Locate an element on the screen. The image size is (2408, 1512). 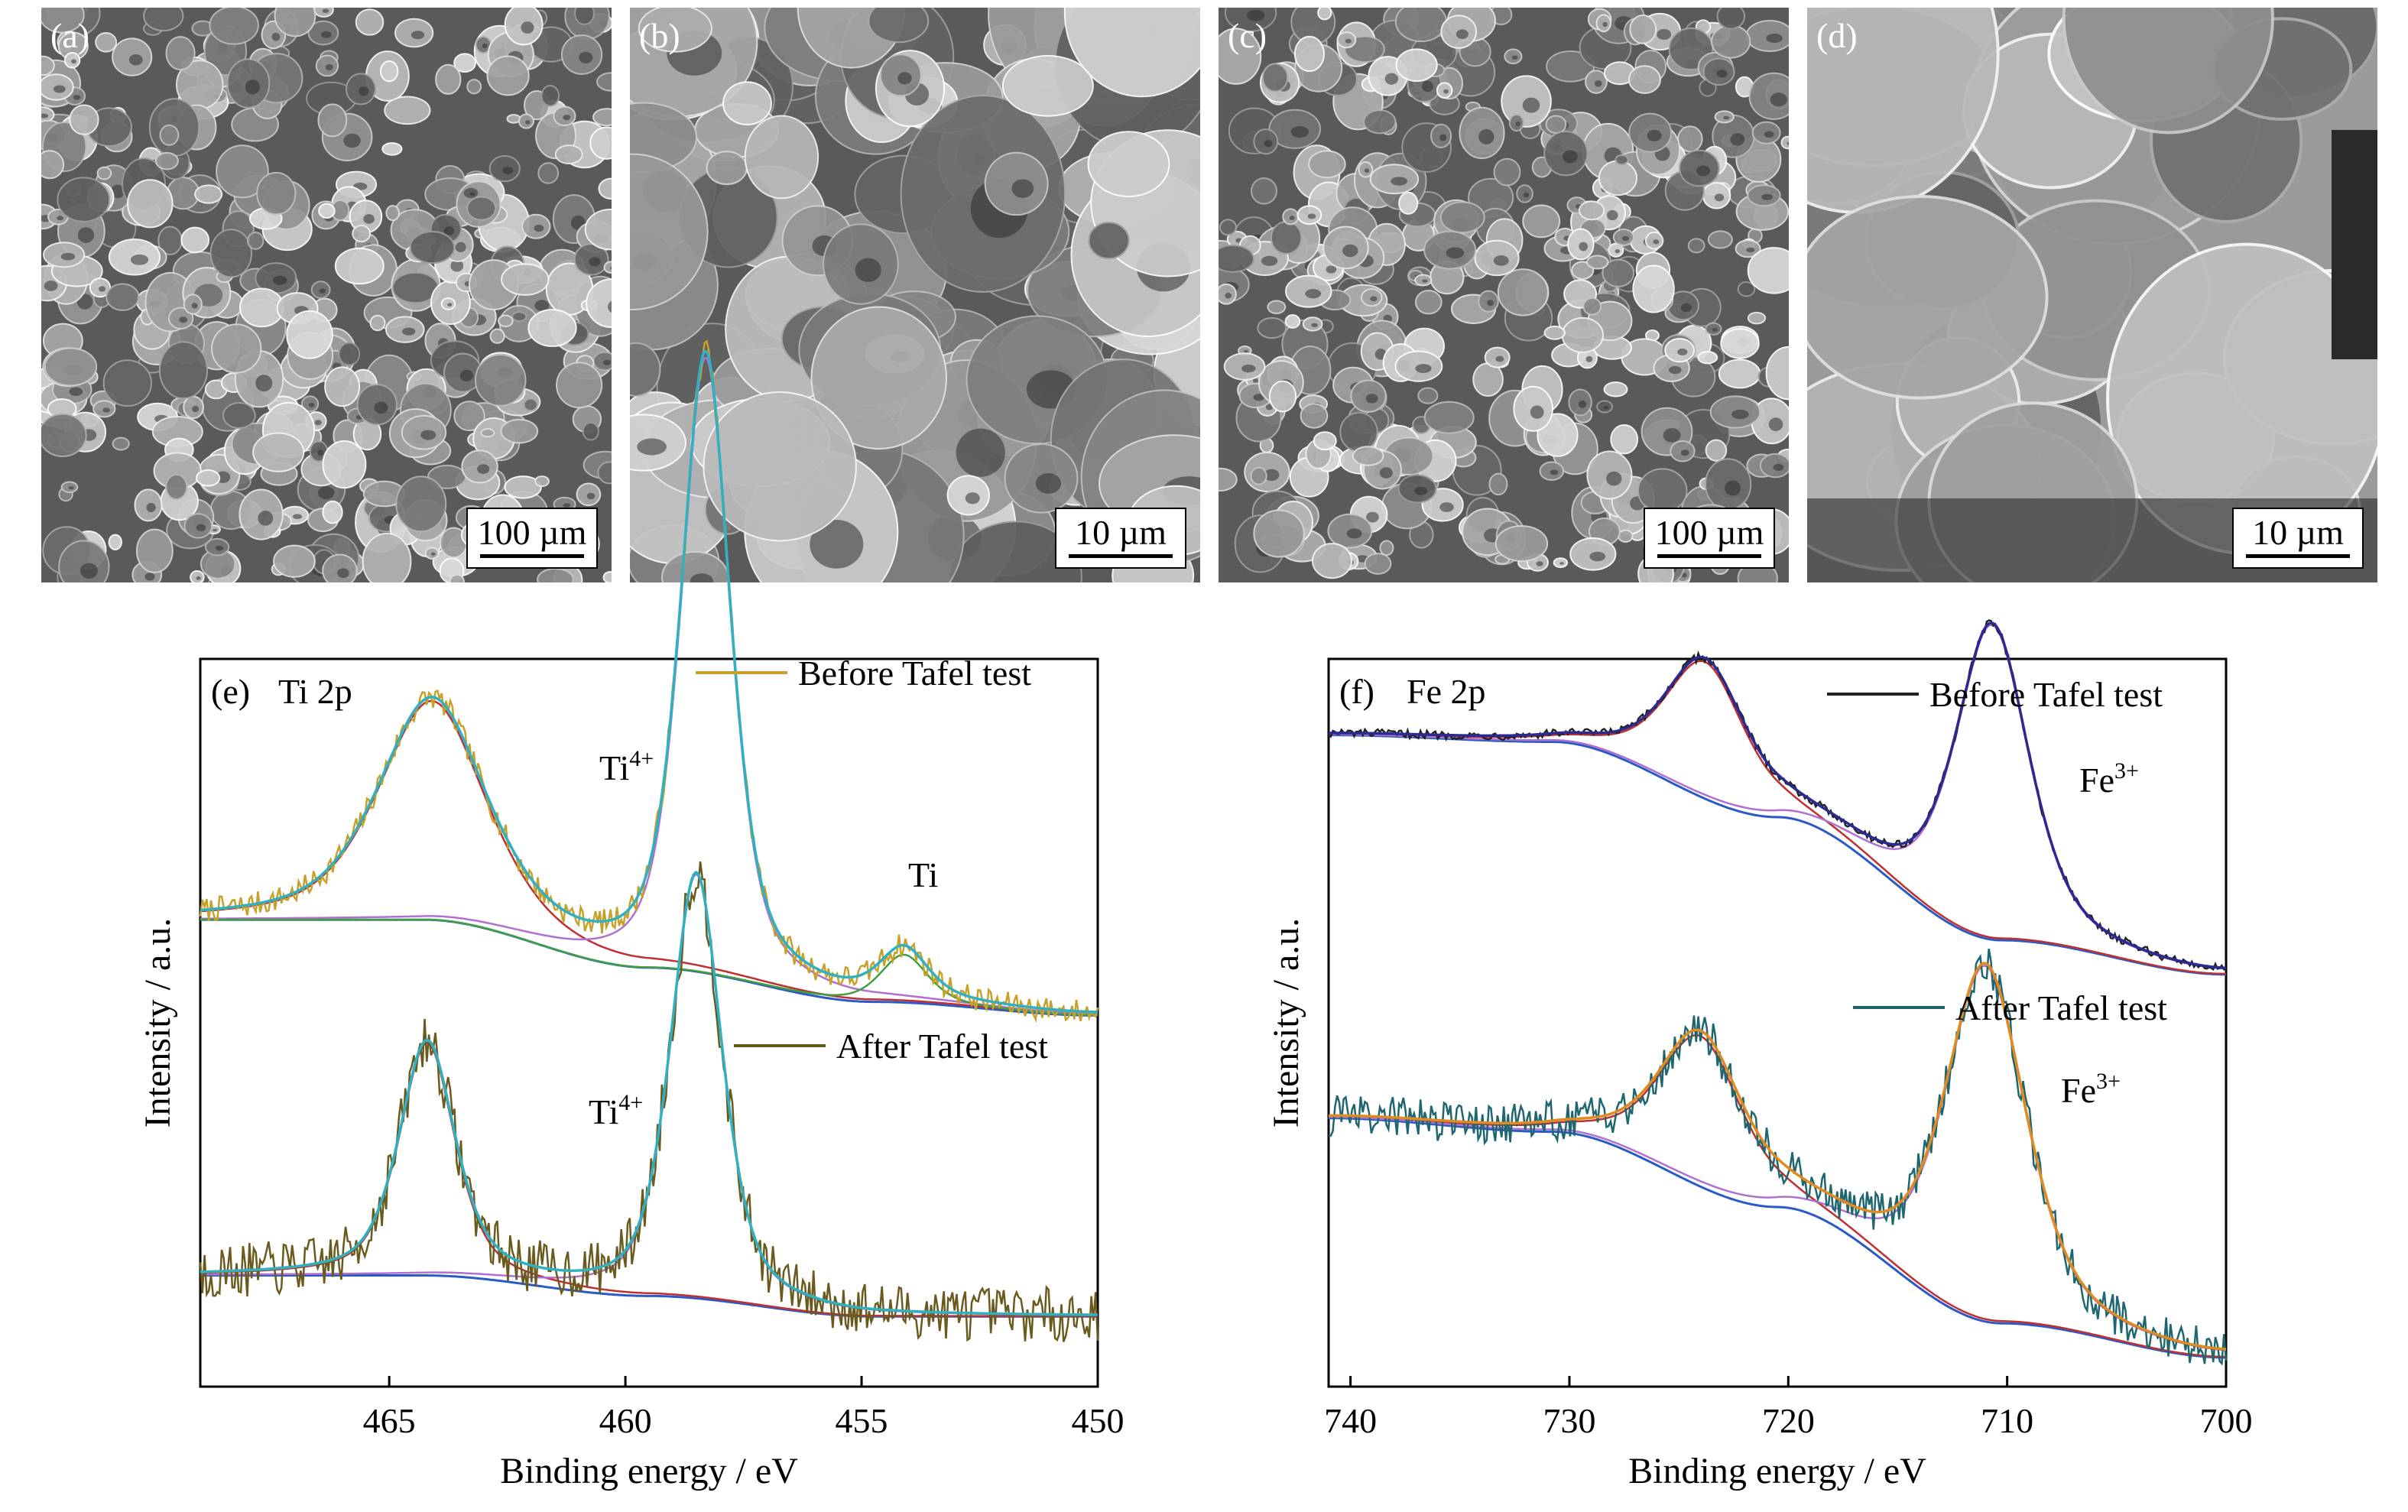
scale-line-b is located at coordinates (1121, 556).